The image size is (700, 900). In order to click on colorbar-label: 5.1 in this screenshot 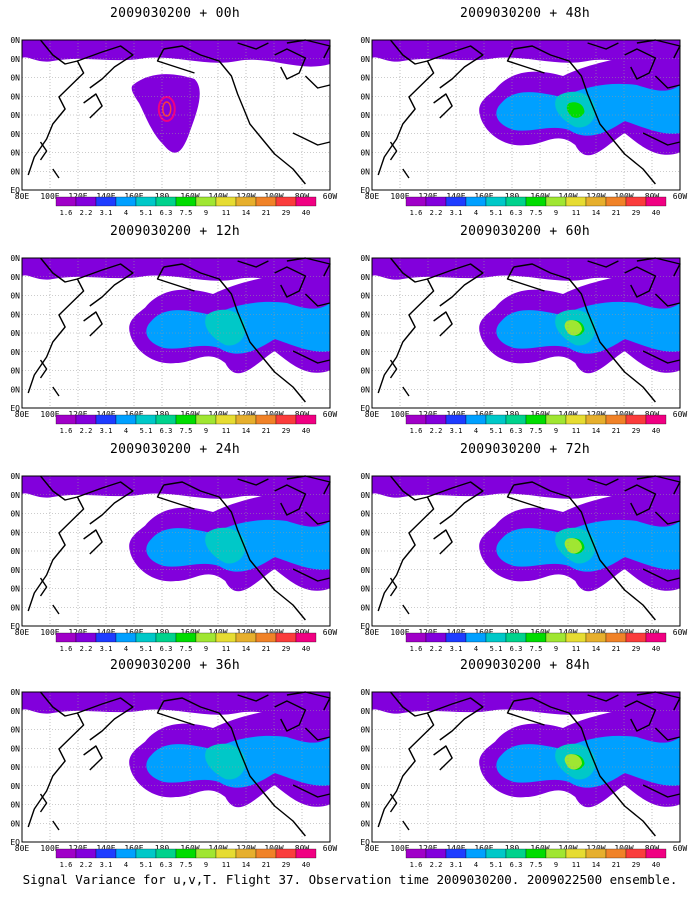, I will do `click(146, 213)`.